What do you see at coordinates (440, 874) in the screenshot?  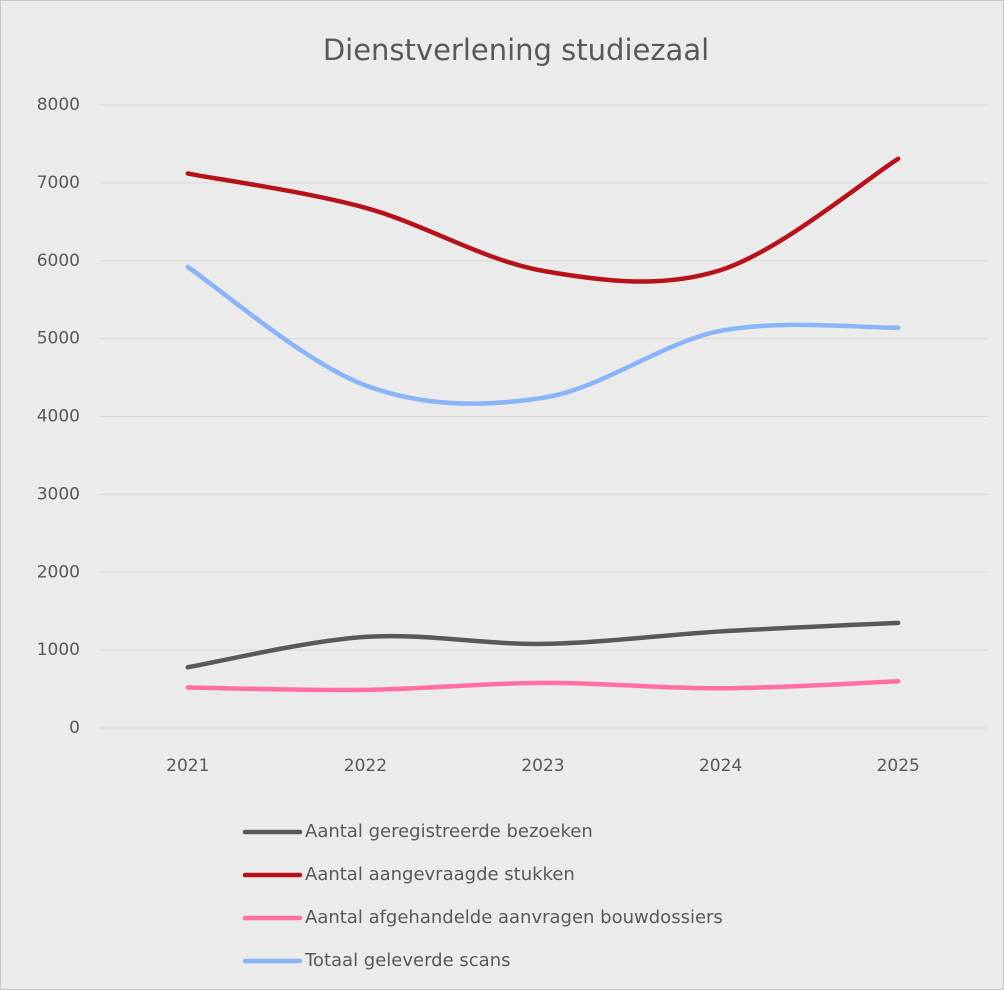 I see `legend-label: Aantal aangevraagde stukken` at bounding box center [440, 874].